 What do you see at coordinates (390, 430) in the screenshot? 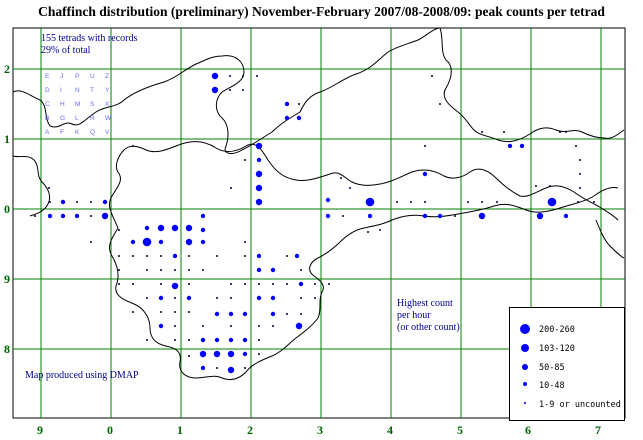
I see `x-axis-label: 4` at bounding box center [390, 430].